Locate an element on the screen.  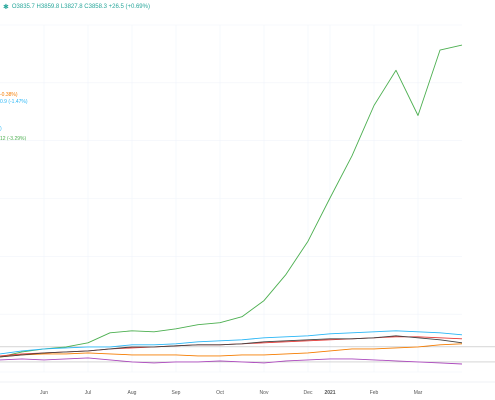
x-tick-label: Dec is located at coordinates (308, 393).